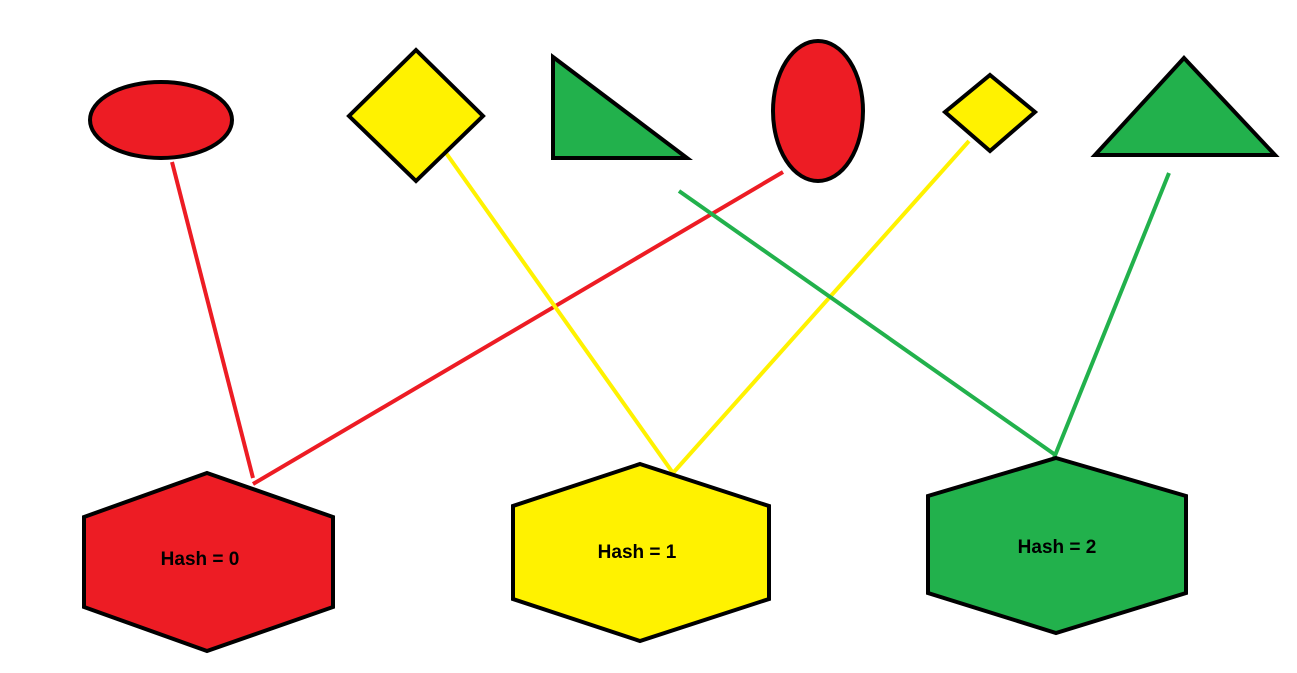  What do you see at coordinates (622, 106) in the screenshot?
I see `green-right-triangle` at bounding box center [622, 106].